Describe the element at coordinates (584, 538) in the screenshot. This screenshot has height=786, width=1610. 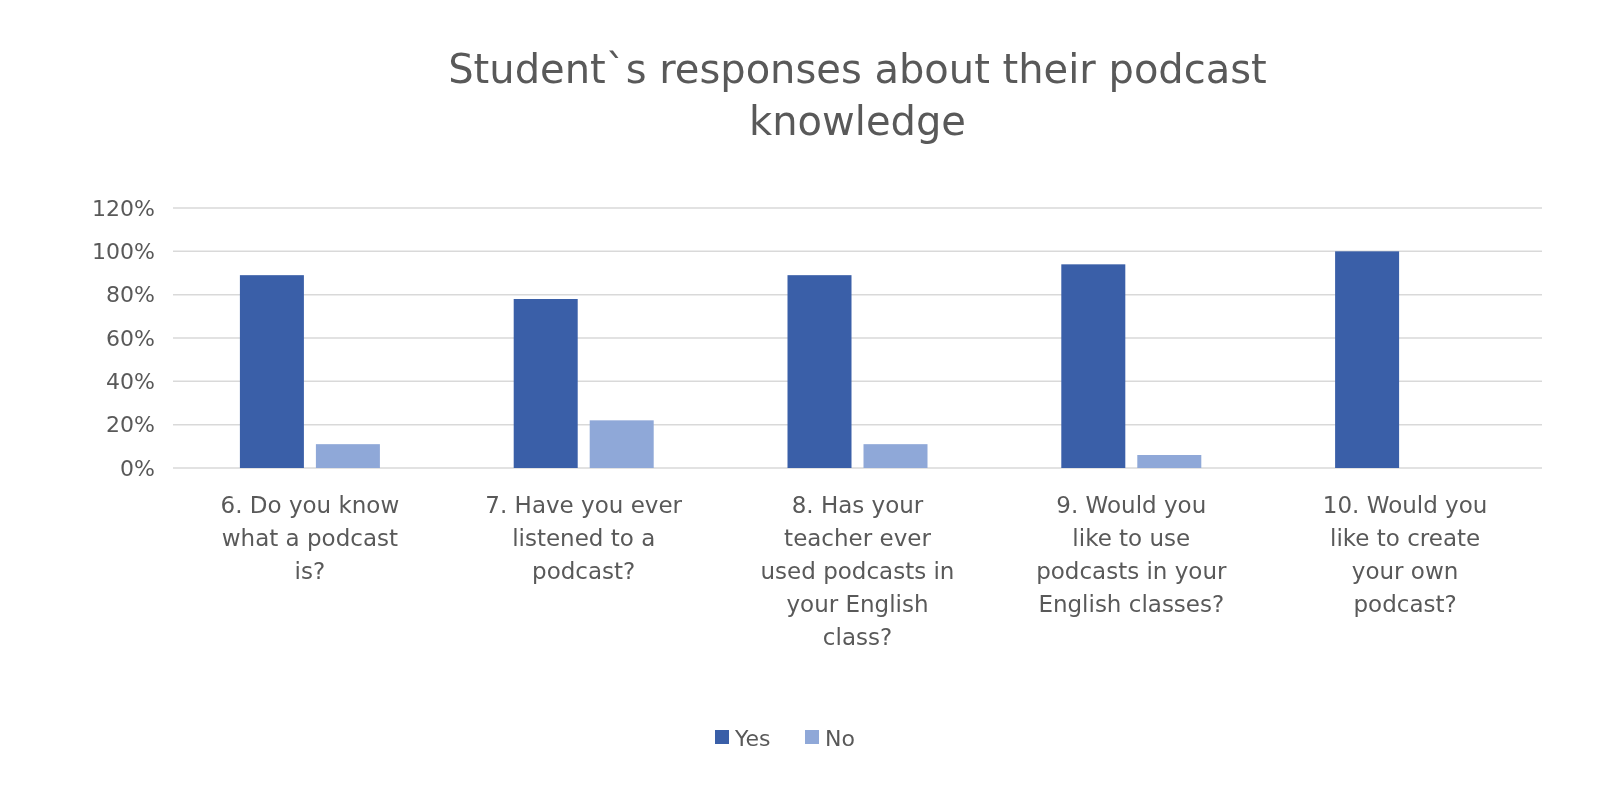
I see `x-tick-label: 7. Have you ever listened to a podcast?` at that location.